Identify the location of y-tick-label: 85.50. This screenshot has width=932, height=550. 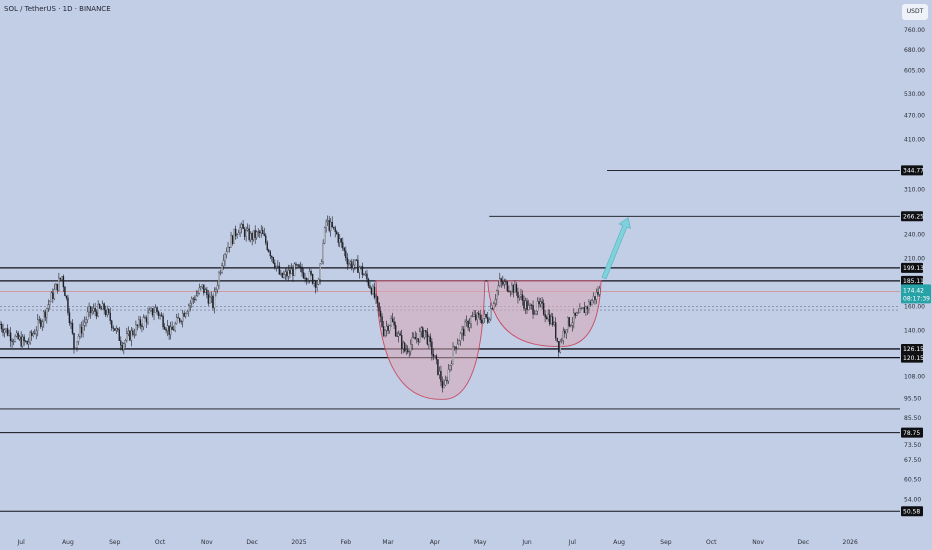
(912, 418).